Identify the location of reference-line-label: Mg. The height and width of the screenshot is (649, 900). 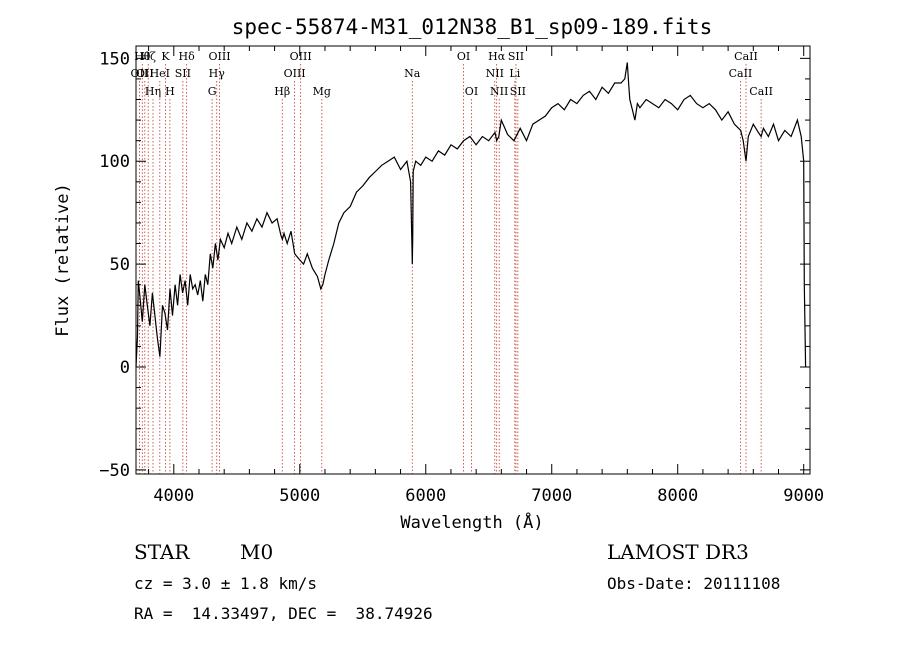
(322, 91).